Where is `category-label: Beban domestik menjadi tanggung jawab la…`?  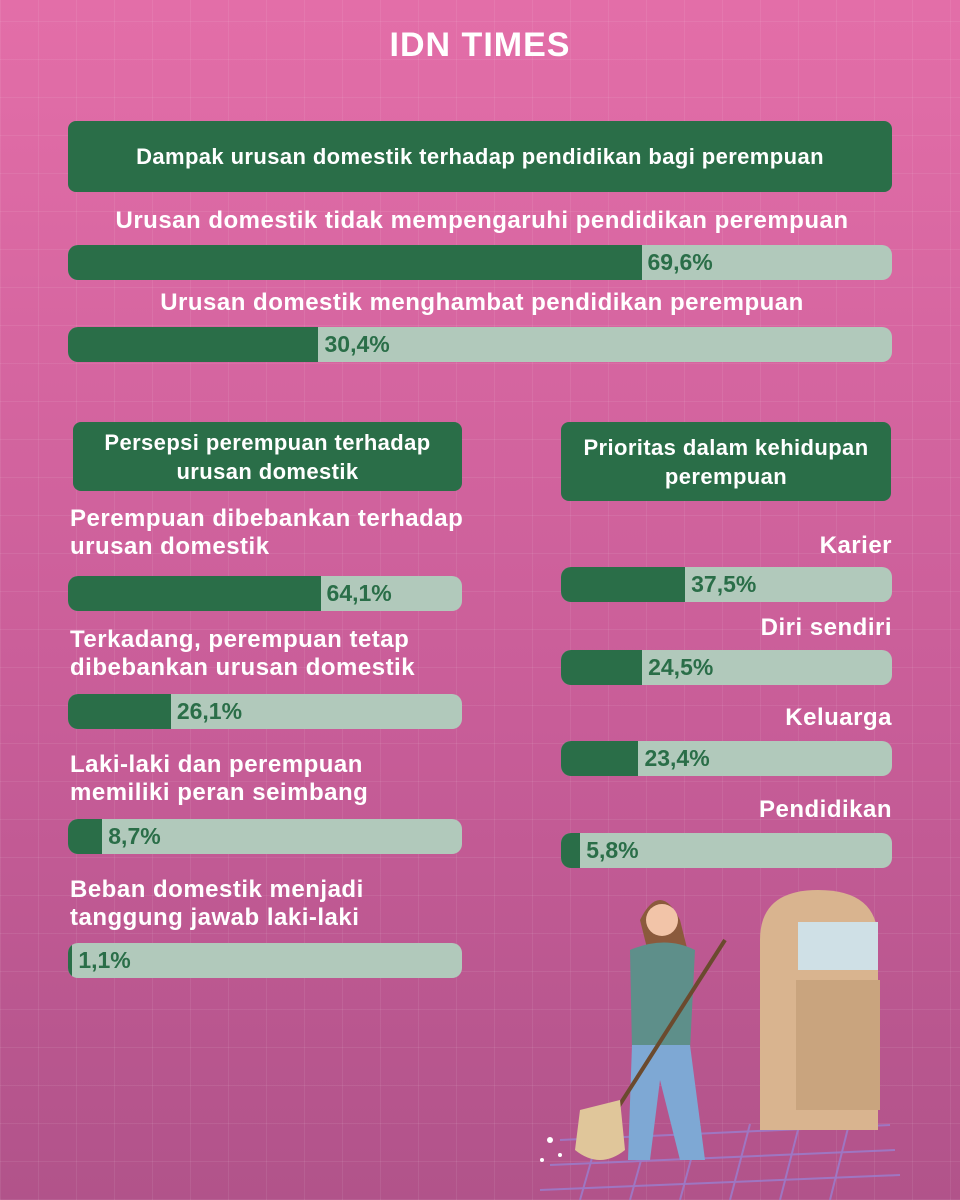
category-label: Beban domestik menjadi tanggung jawab la… is located at coordinates (217, 903).